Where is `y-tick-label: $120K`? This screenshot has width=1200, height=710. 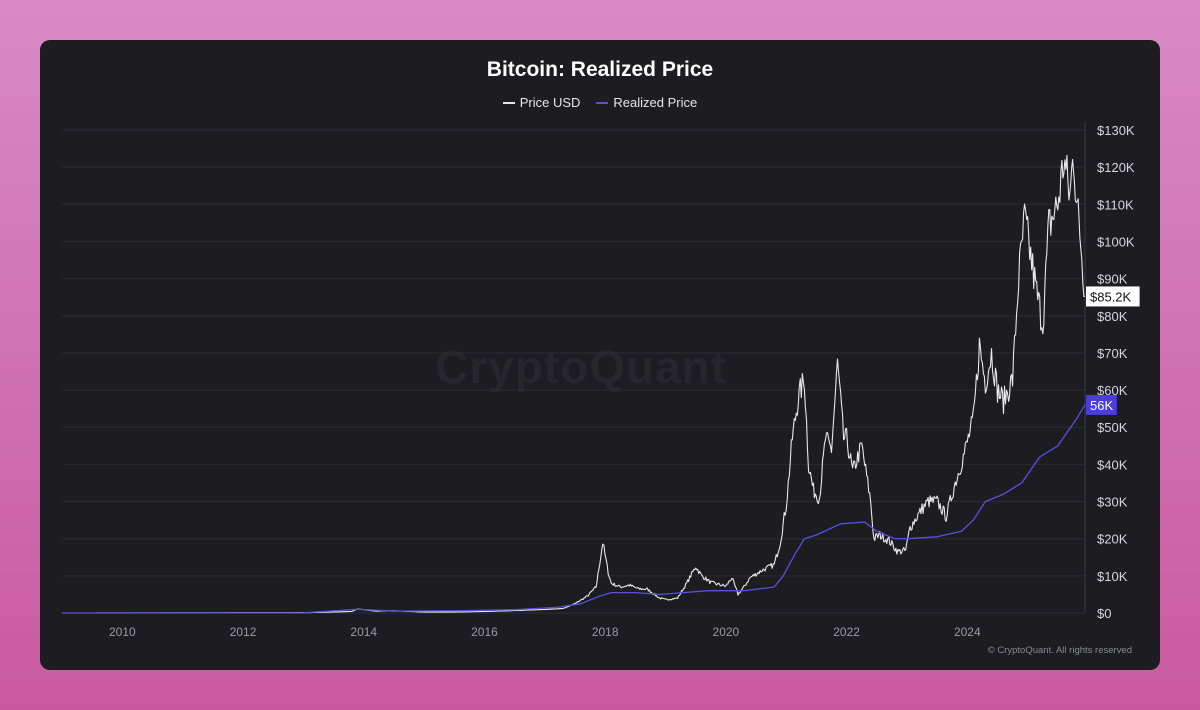 y-tick-label: $120K is located at coordinates (1116, 167).